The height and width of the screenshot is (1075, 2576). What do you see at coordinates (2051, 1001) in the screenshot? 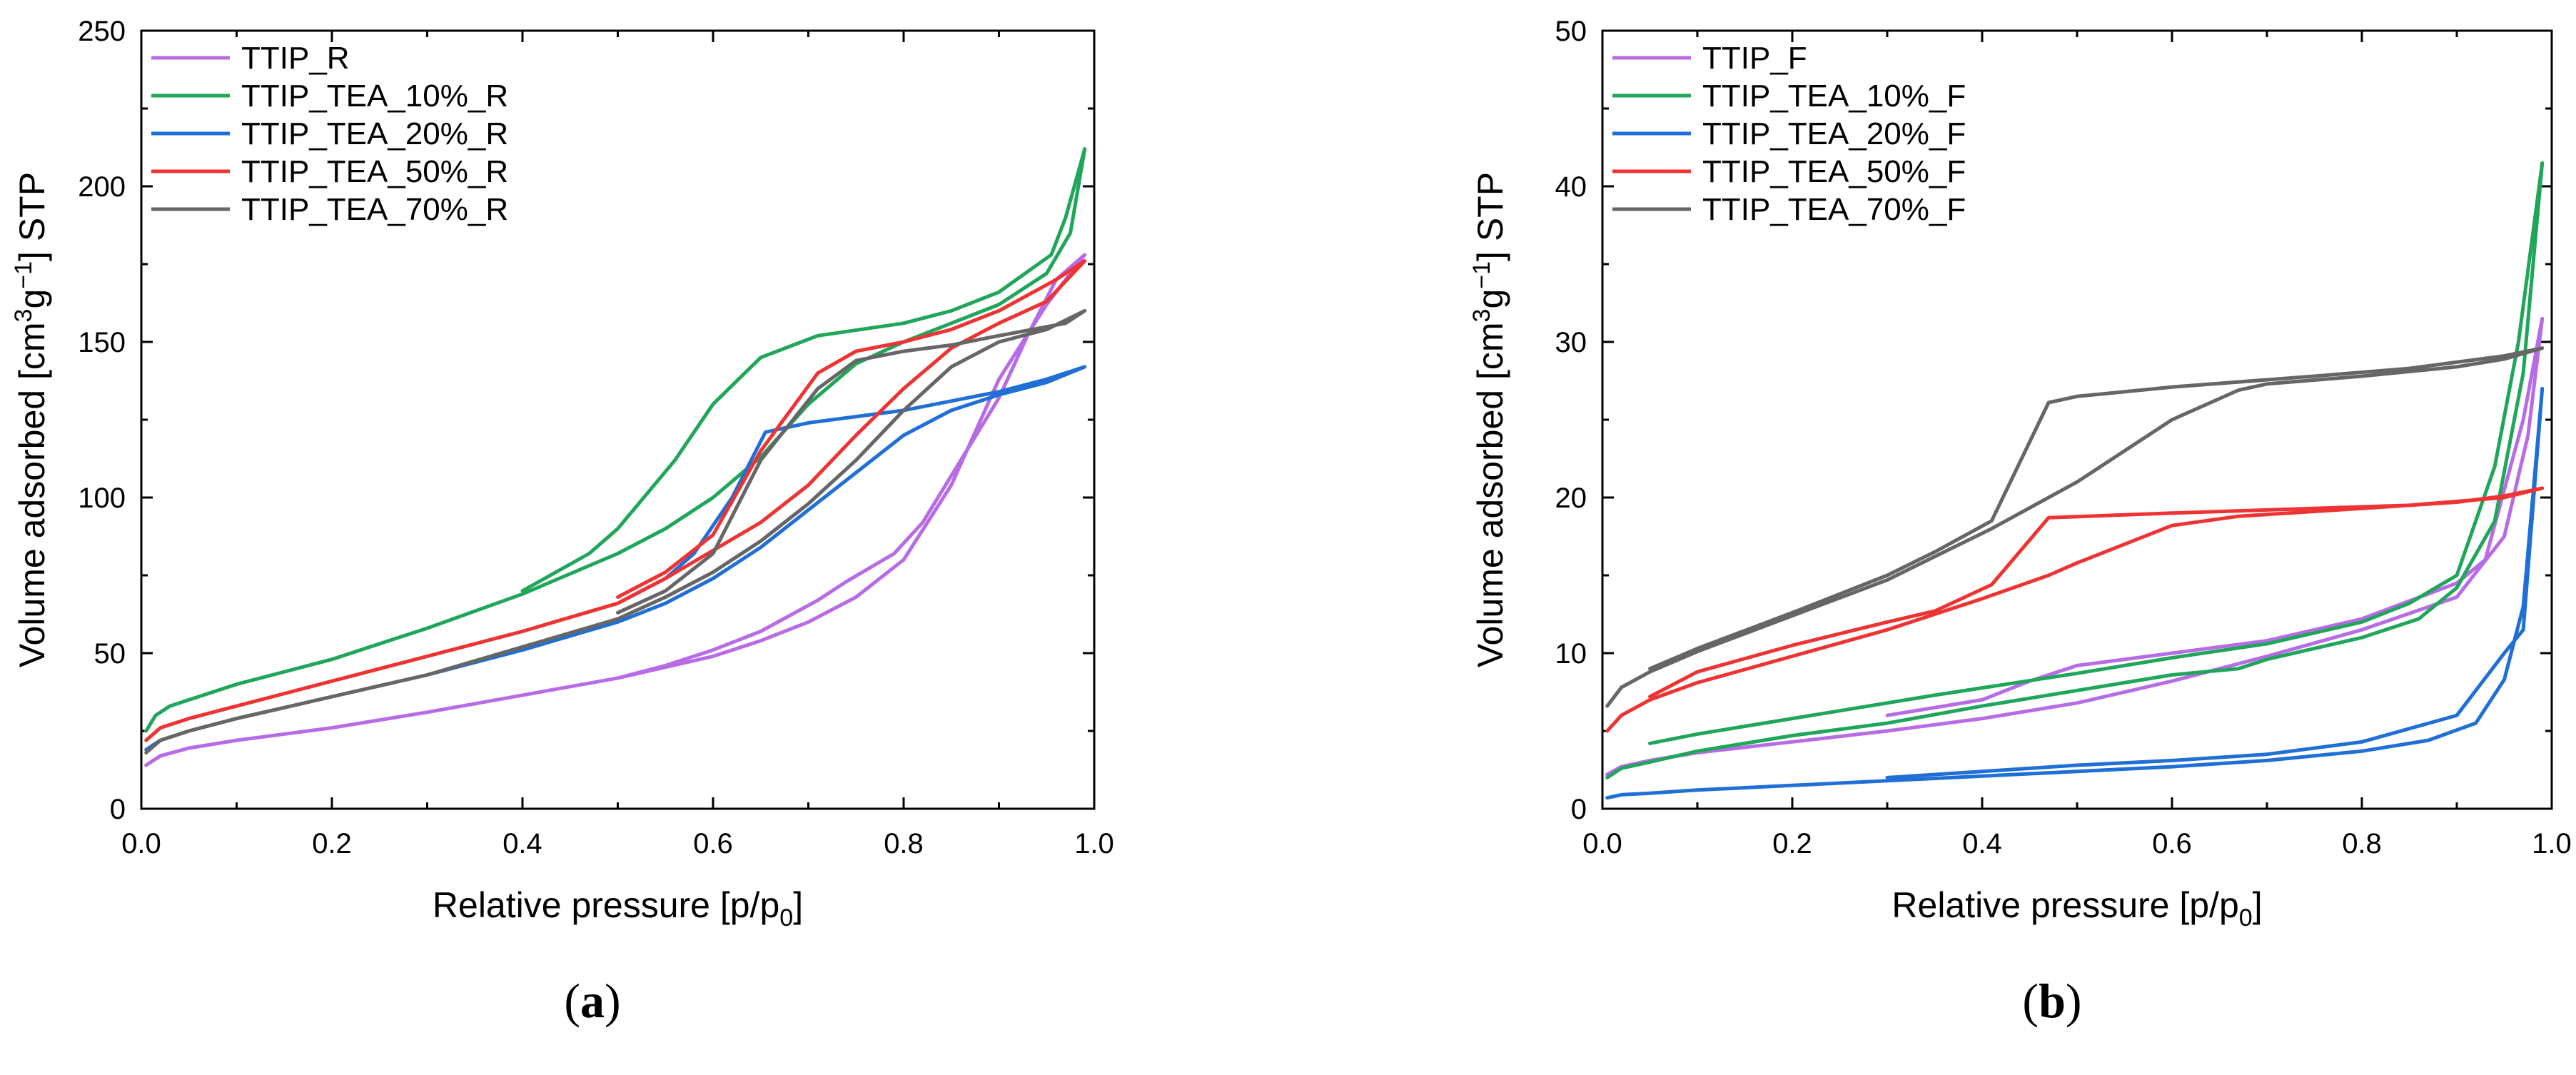
I see `panel-label: (b)` at bounding box center [2051, 1001].